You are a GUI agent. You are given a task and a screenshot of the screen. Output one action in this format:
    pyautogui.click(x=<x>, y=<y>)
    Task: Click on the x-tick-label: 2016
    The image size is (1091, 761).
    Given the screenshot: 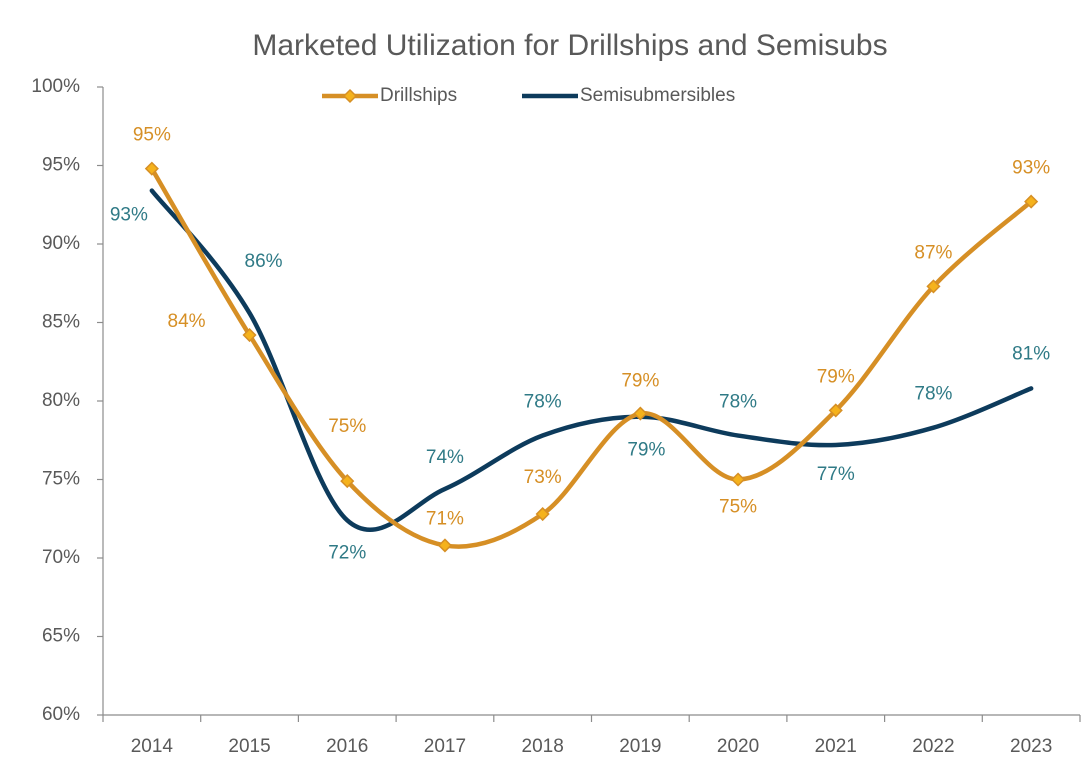 What is the action you would take?
    pyautogui.click(x=347, y=746)
    